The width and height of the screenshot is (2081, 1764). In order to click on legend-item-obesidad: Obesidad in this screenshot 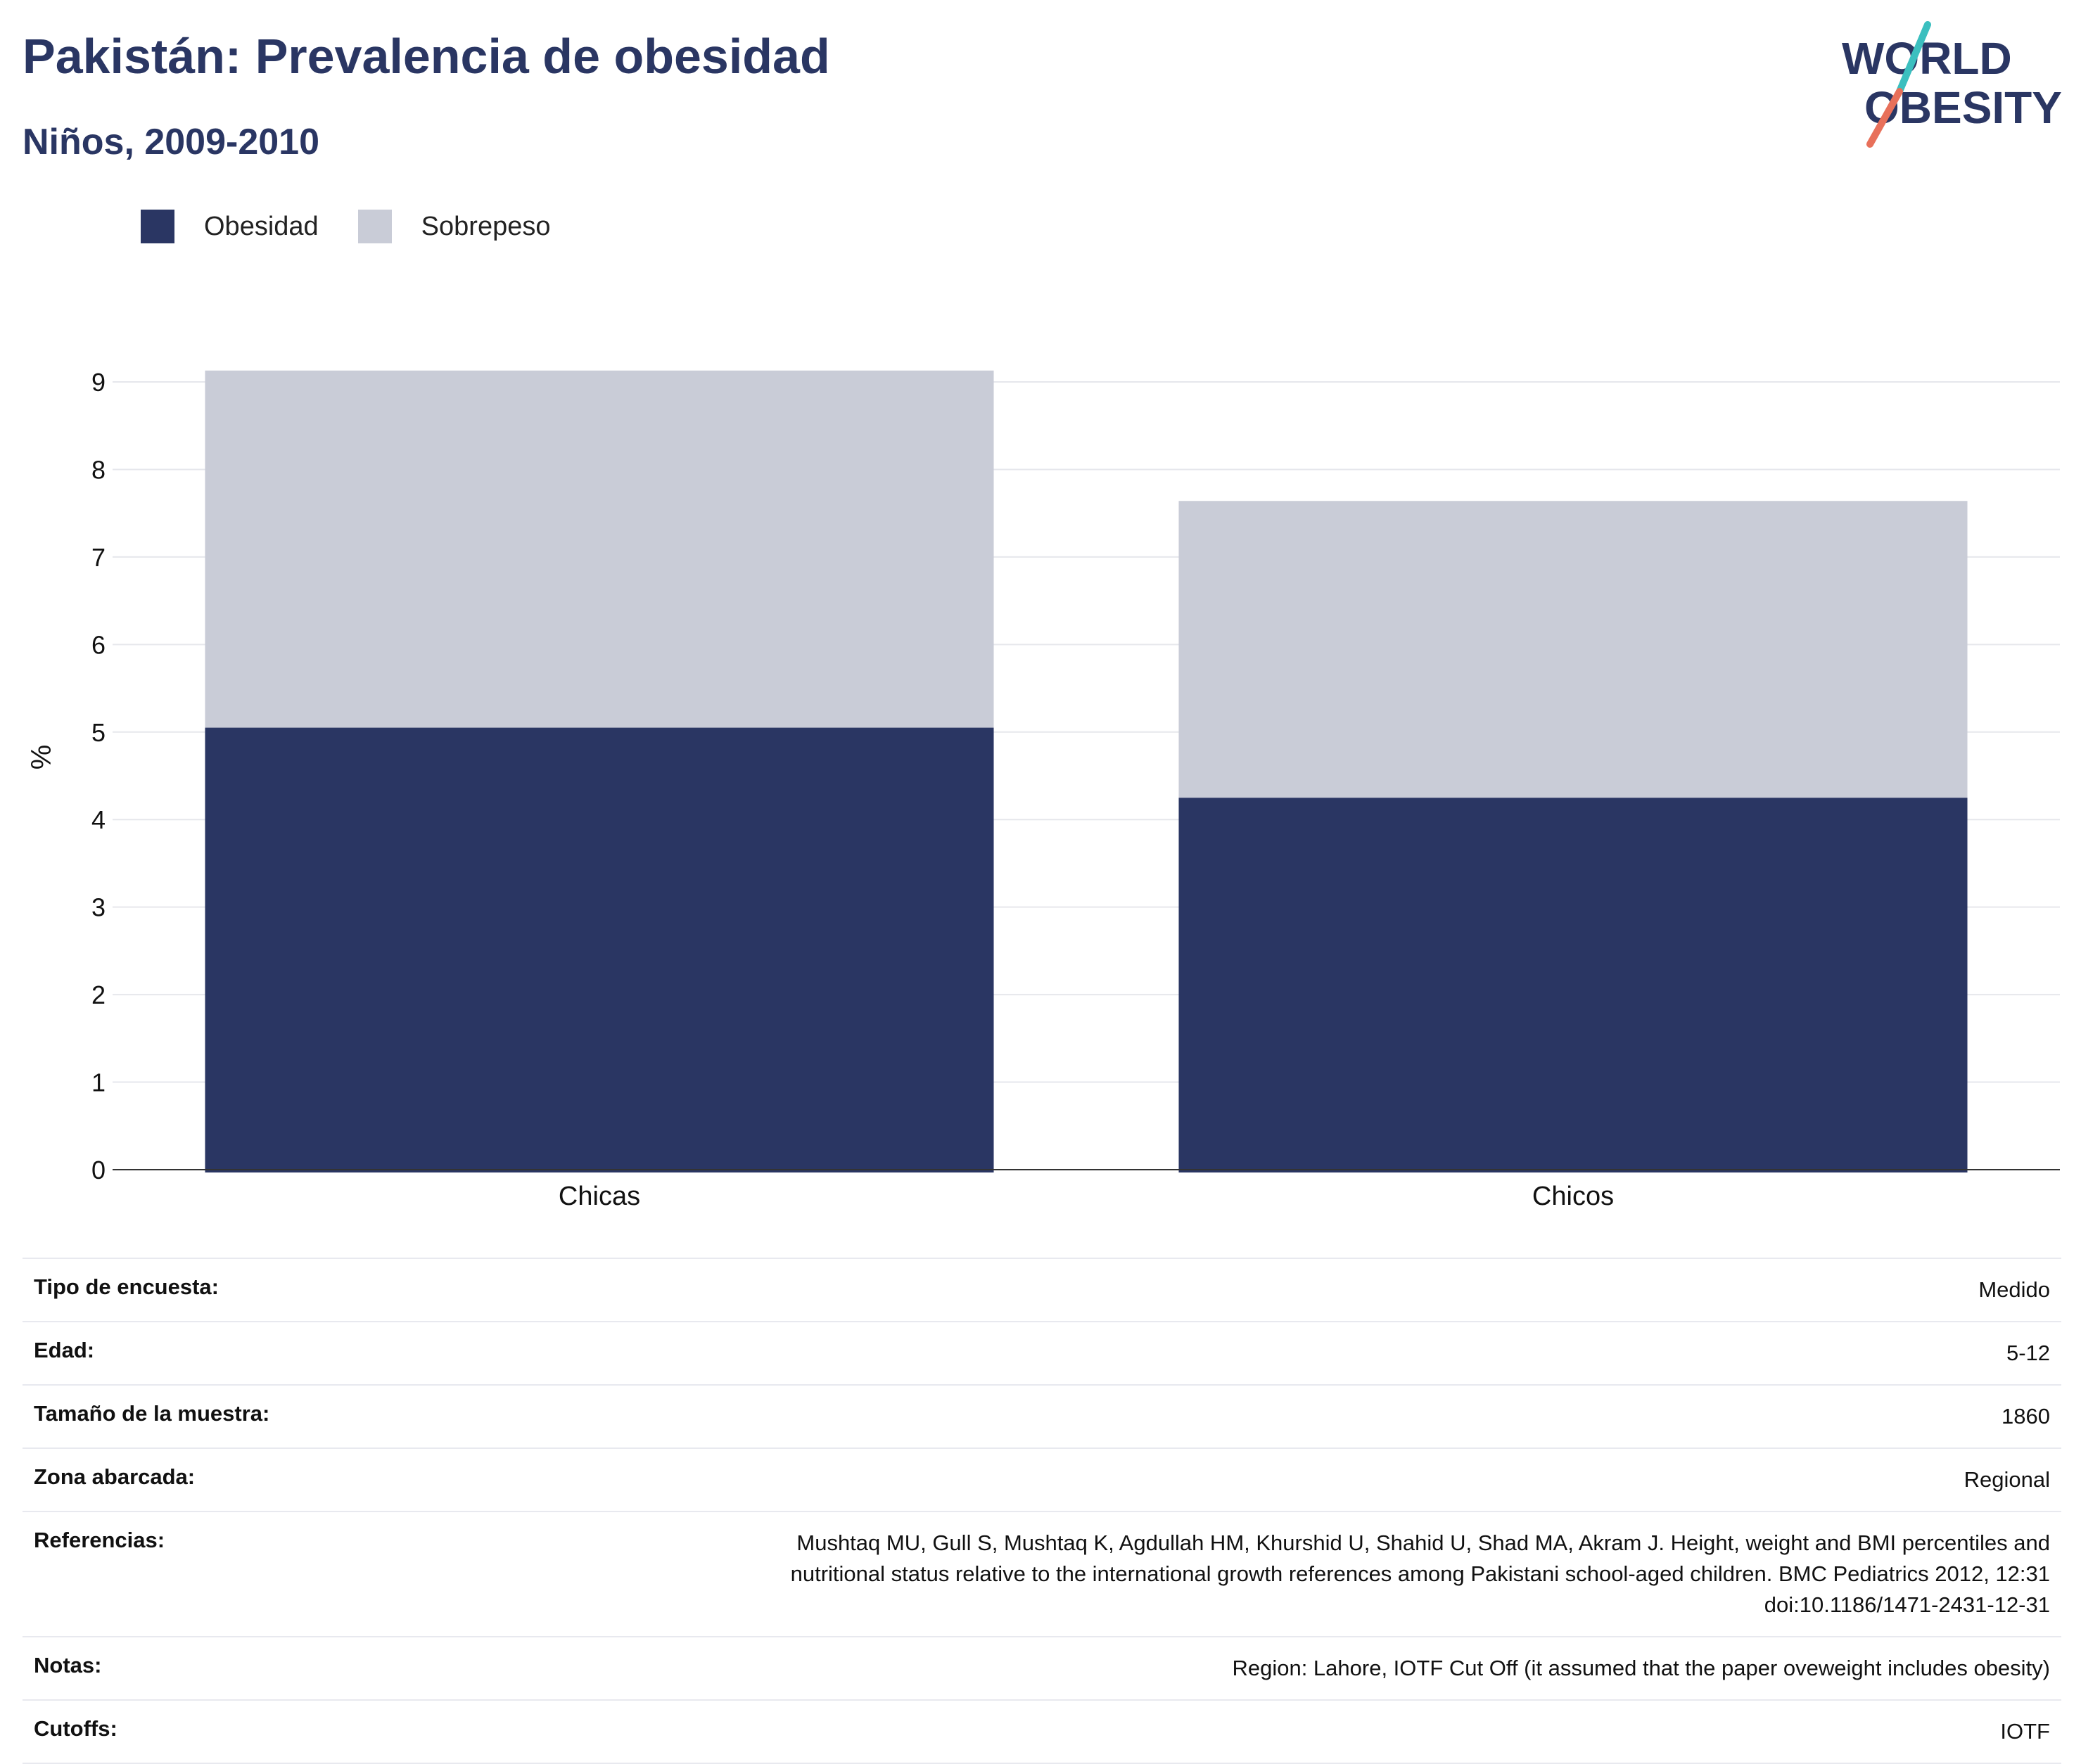, I will do `click(230, 226)`.